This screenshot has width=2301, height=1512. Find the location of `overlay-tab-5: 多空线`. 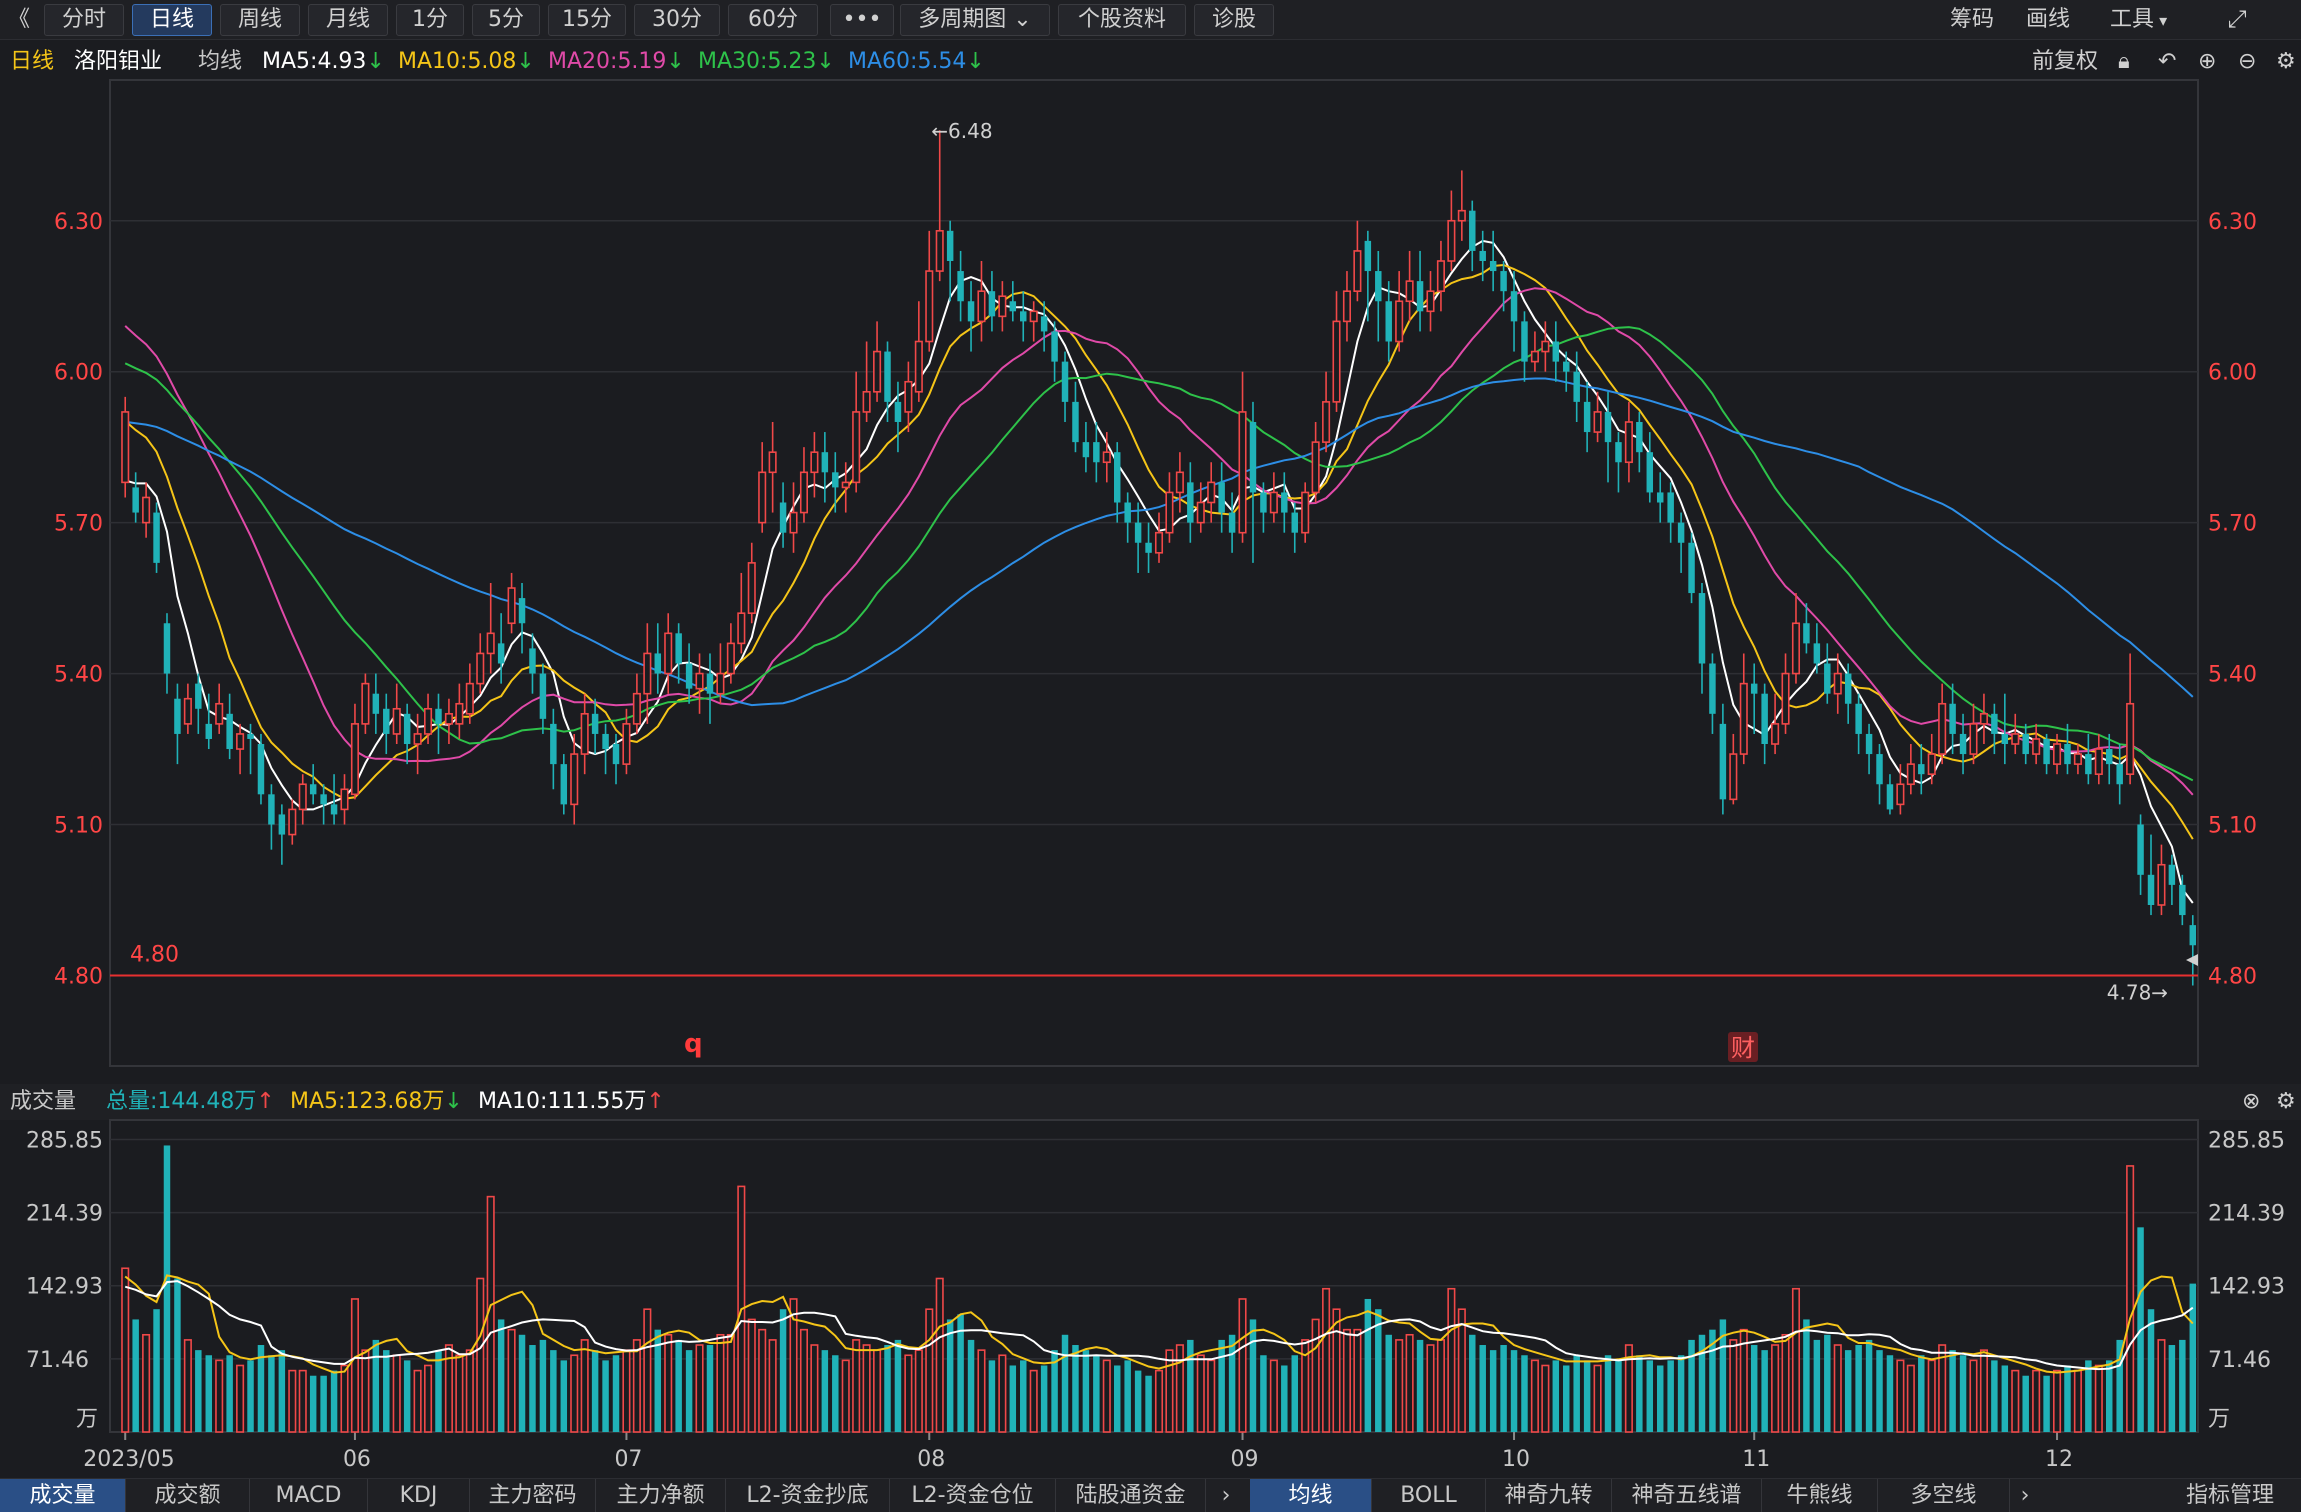

overlay-tab-5: 多空线 is located at coordinates (1944, 1495).